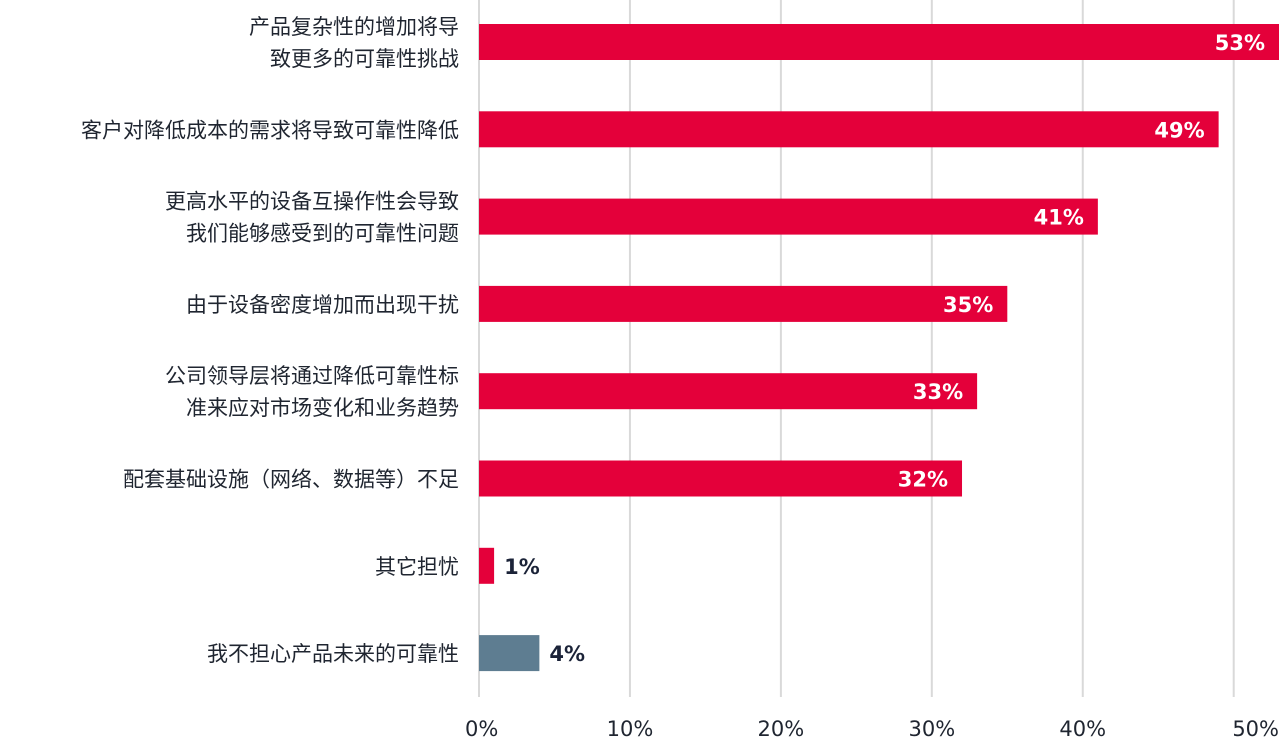 This screenshot has width=1280, height=741. I want to click on category-label-line: 由于设备密度增加而出现干扰, so click(322, 305).